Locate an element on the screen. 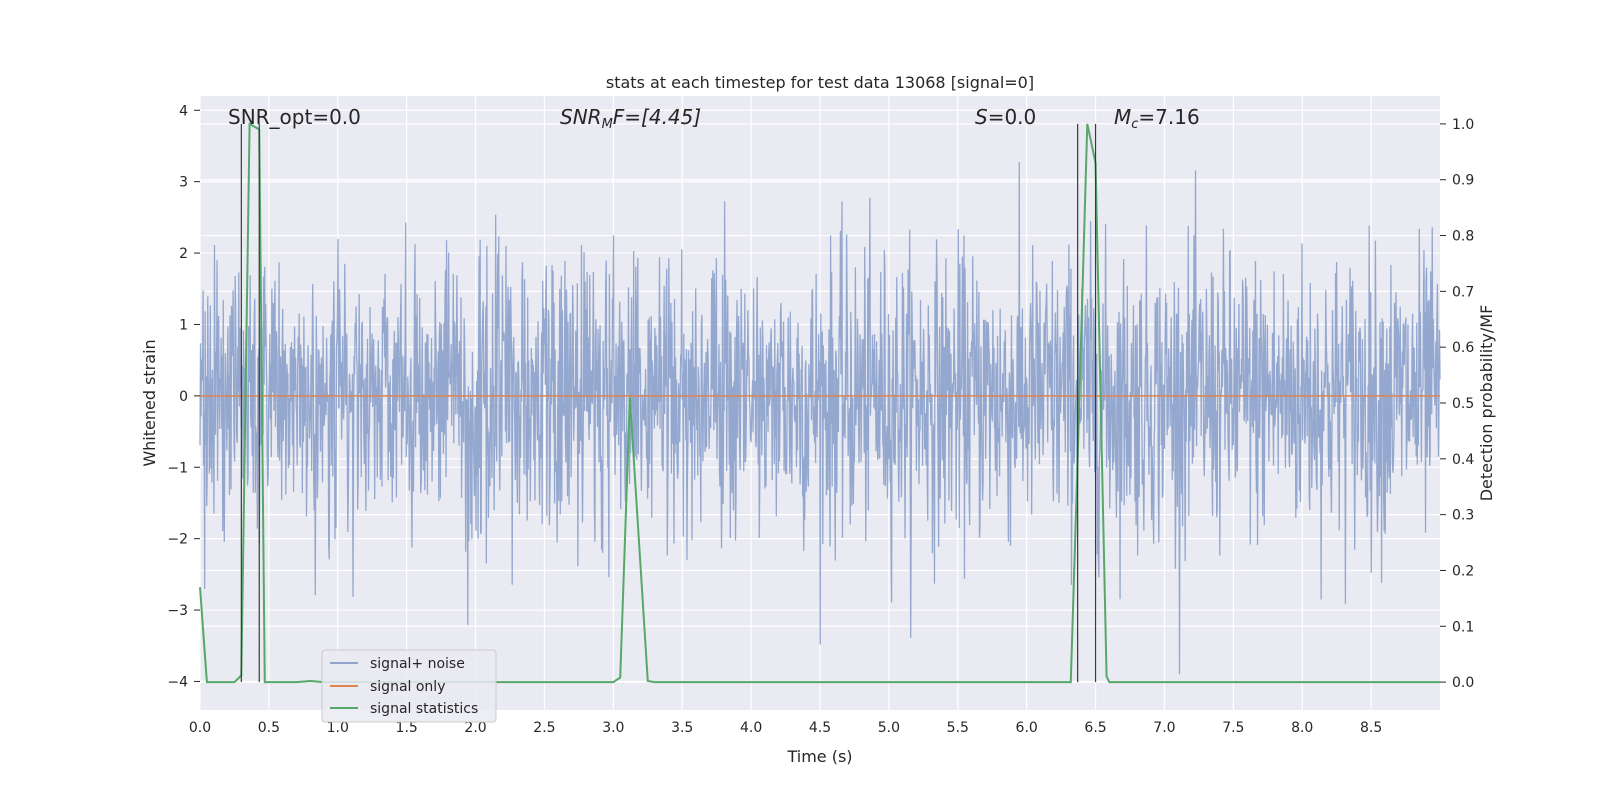 This screenshot has height=800, width=1600. mc-rest: =7.16 is located at coordinates (1168, 117).